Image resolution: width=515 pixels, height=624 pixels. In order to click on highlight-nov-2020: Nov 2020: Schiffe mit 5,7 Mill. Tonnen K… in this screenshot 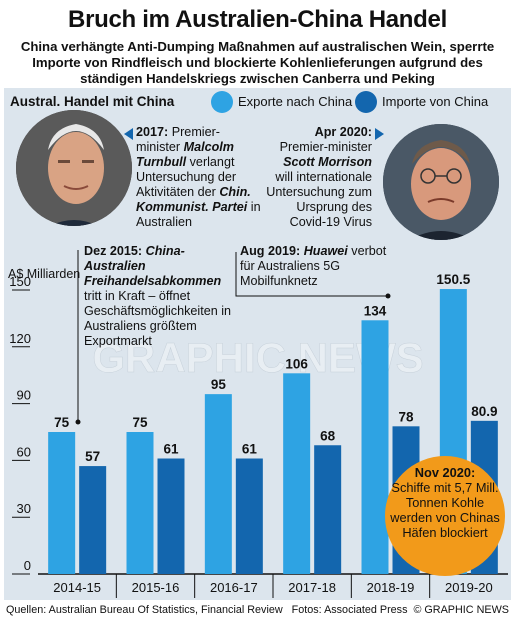, I will do `click(445, 516)`.